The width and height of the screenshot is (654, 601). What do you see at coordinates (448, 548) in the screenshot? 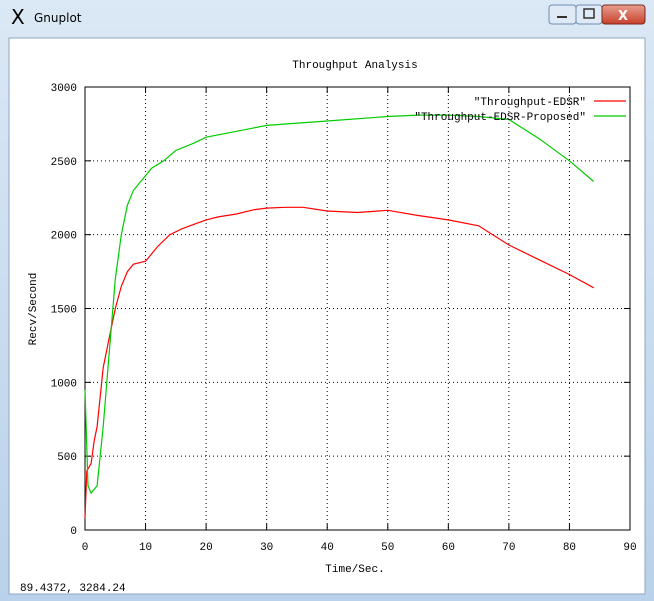
I see `x-tick-label: 60` at bounding box center [448, 548].